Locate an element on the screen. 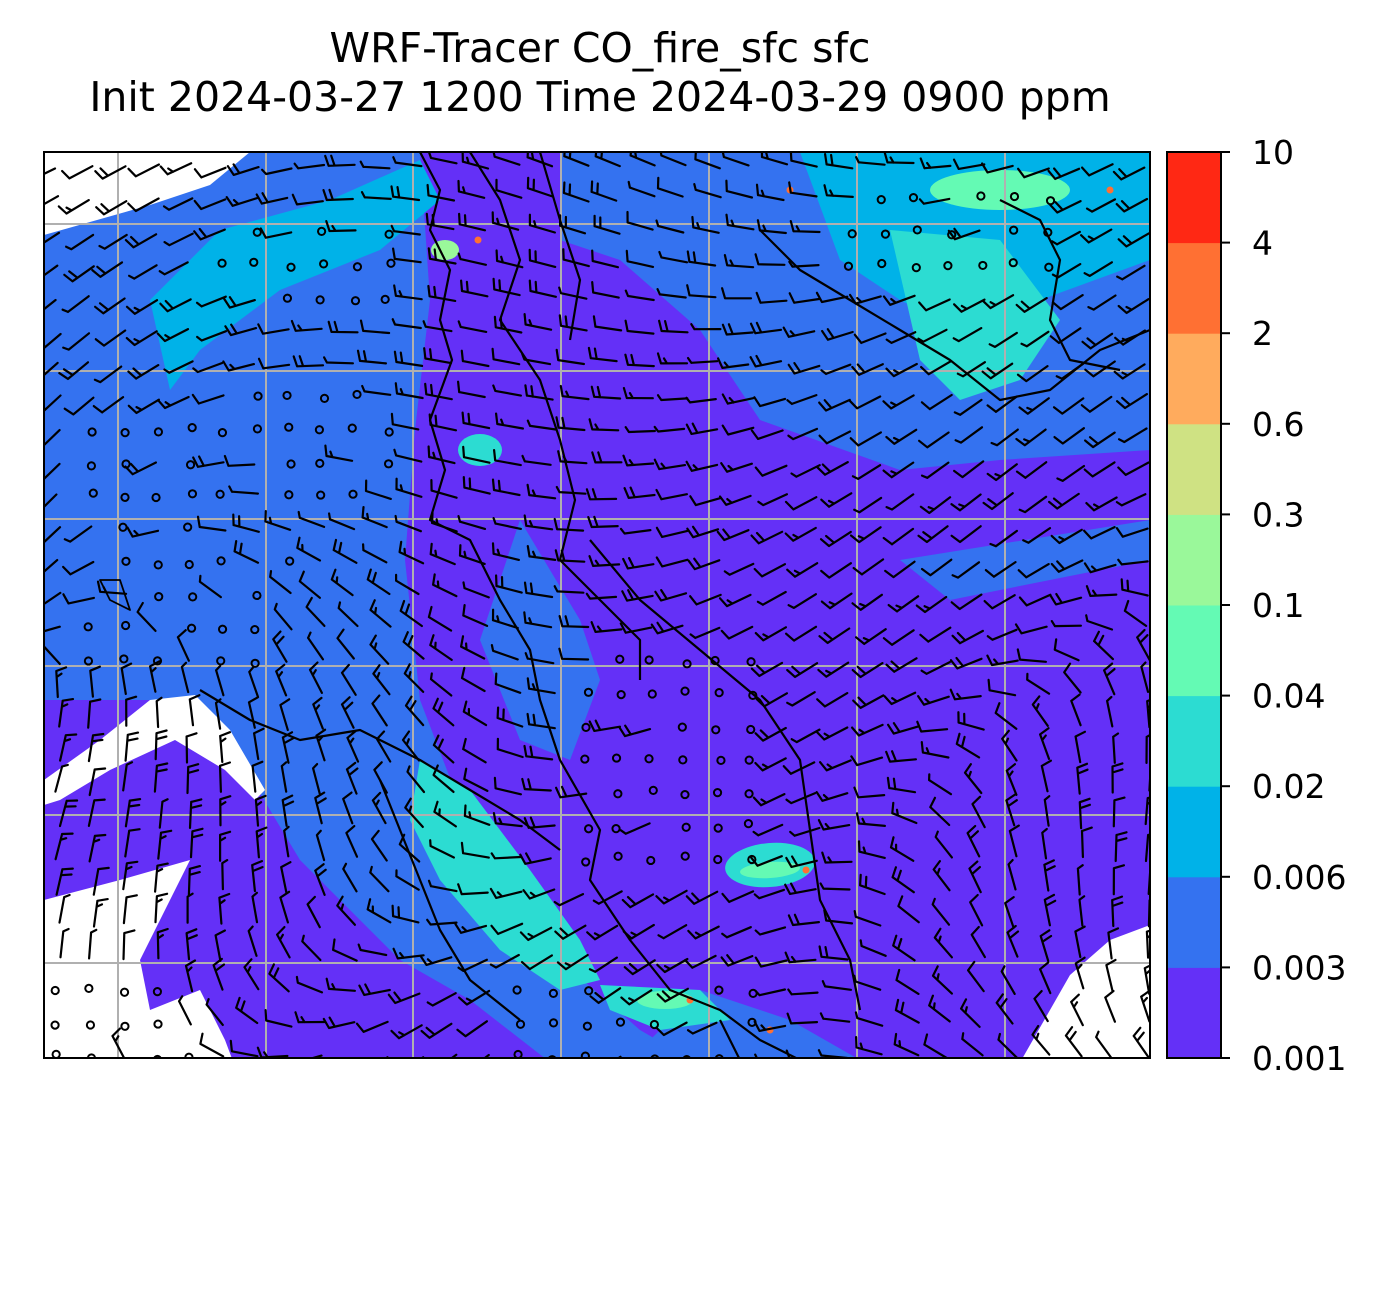 Image resolution: width=1400 pixels, height=1313 pixels. colorbar-tick-label-5: 0.1 is located at coordinates (1278, 605).